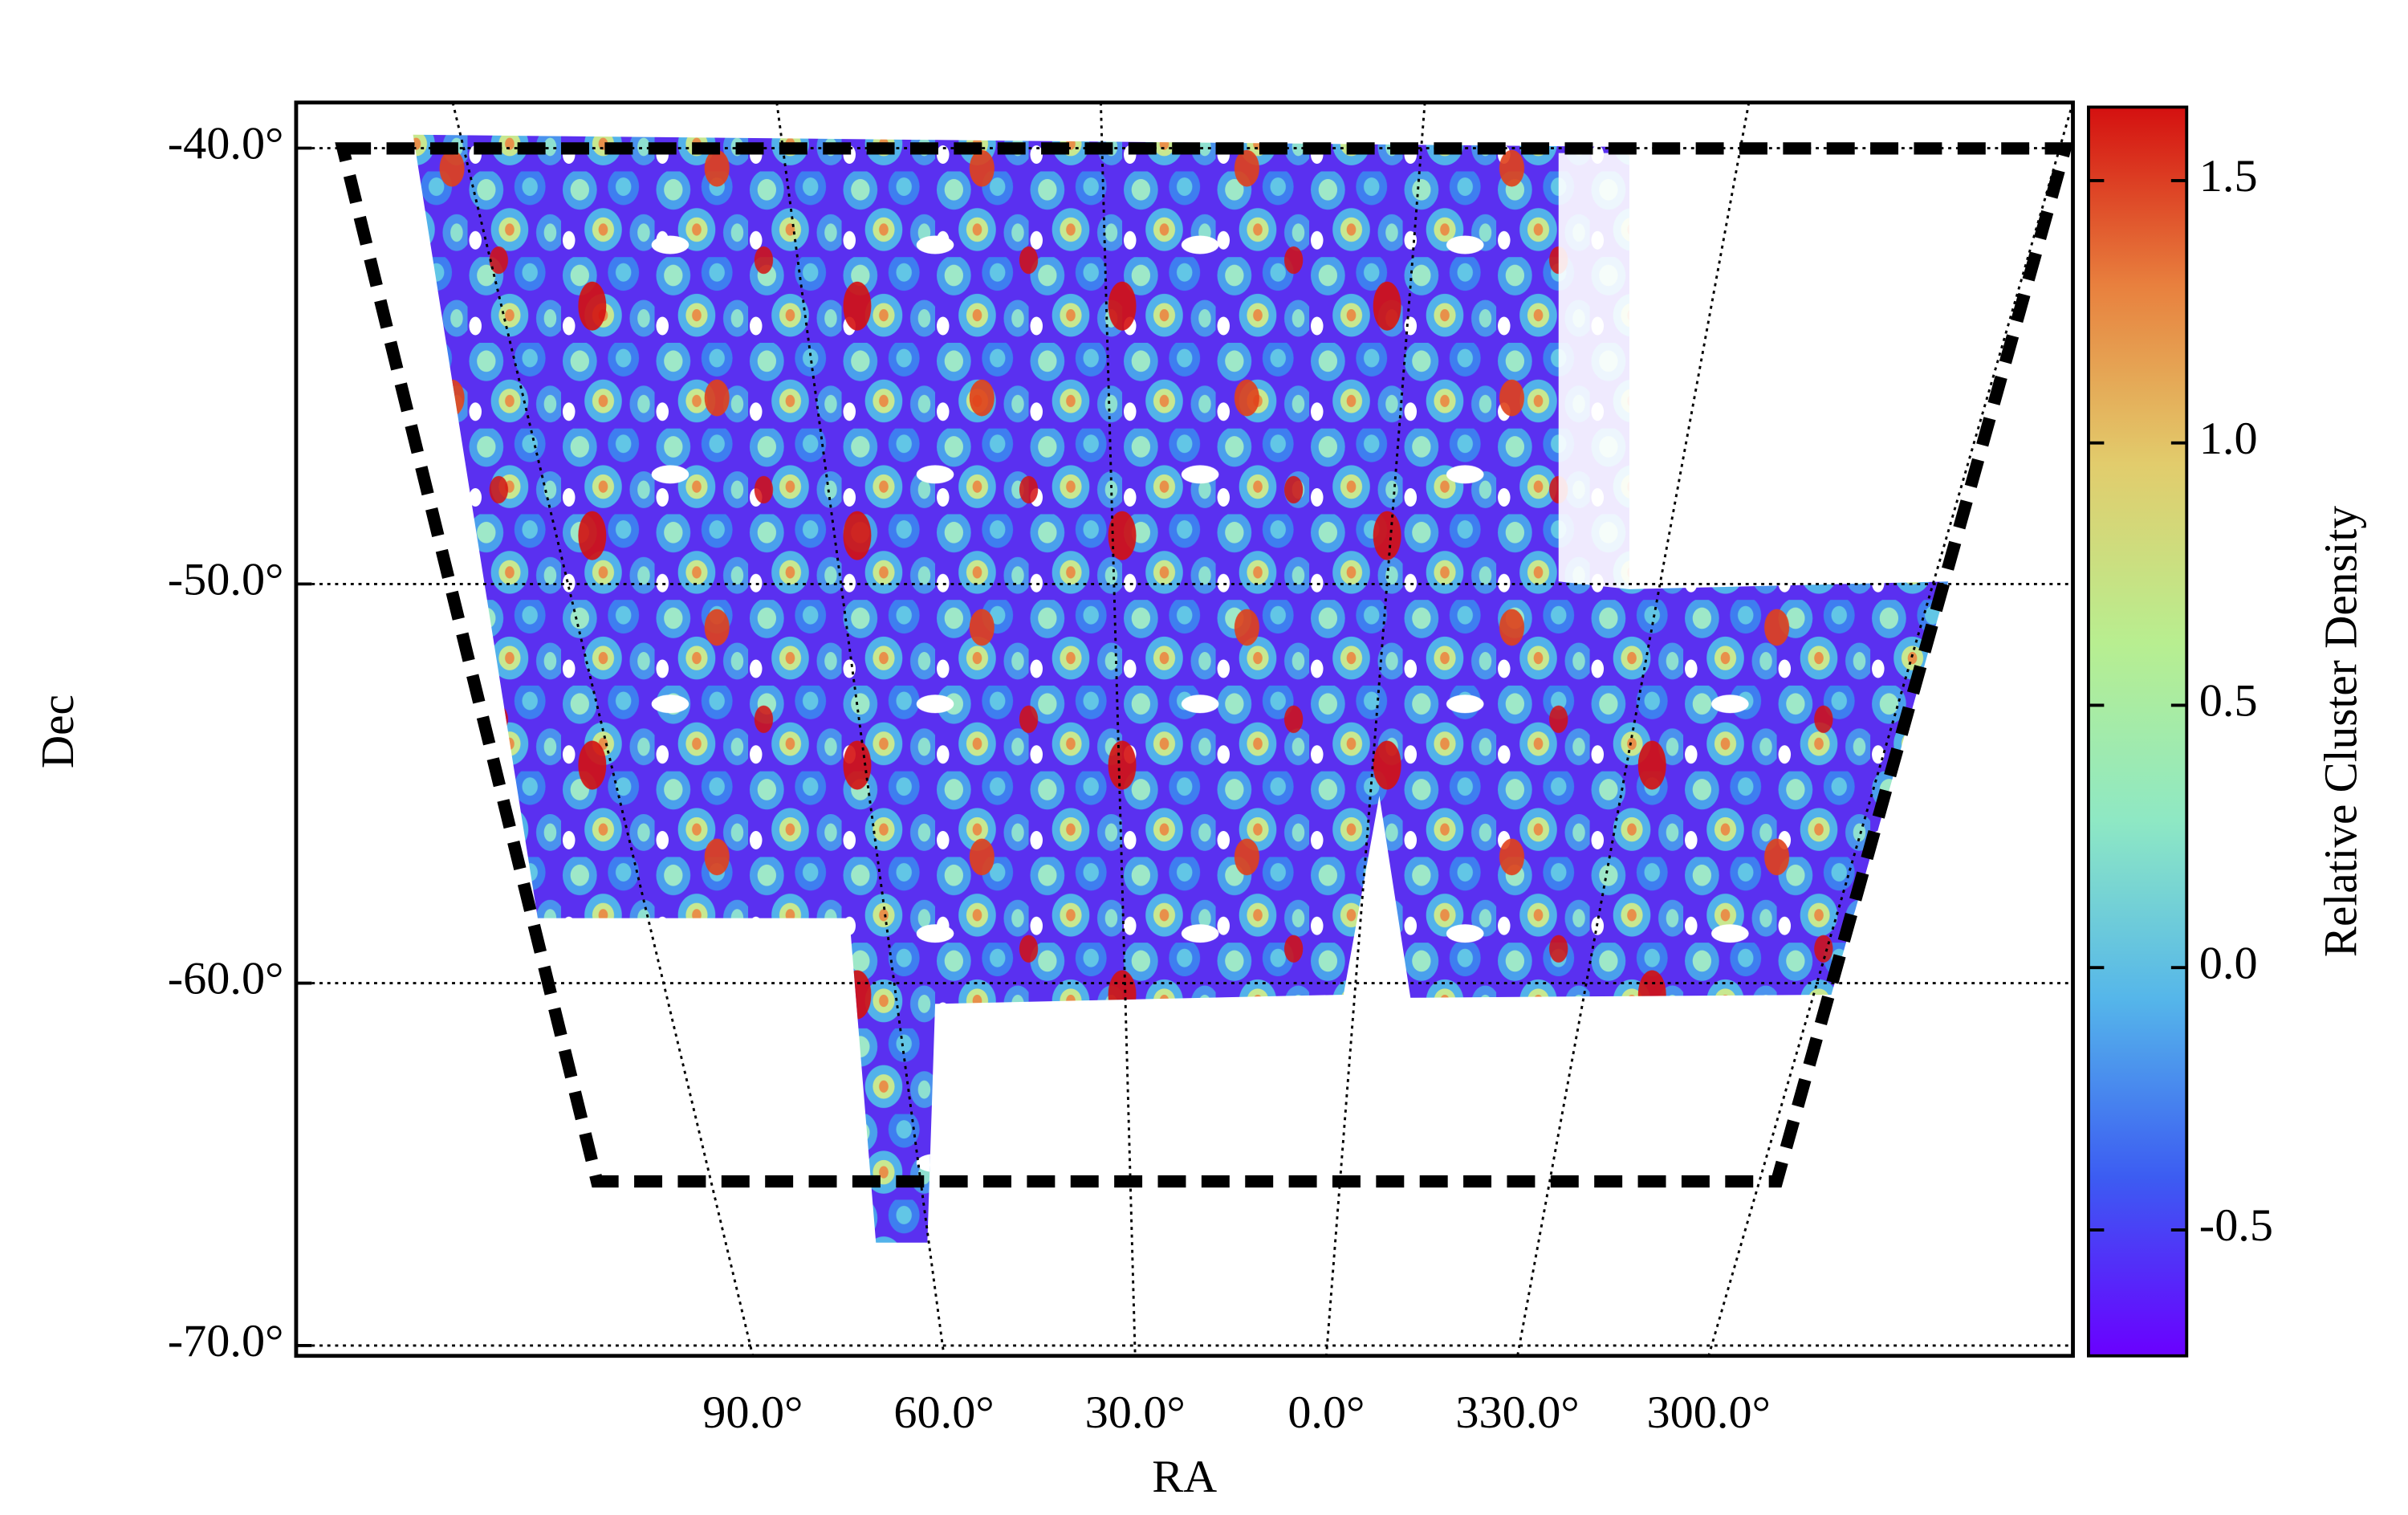 The width and height of the screenshot is (2408, 1515). I want to click on x-tick-label: 330.0°, so click(1517, 1413).